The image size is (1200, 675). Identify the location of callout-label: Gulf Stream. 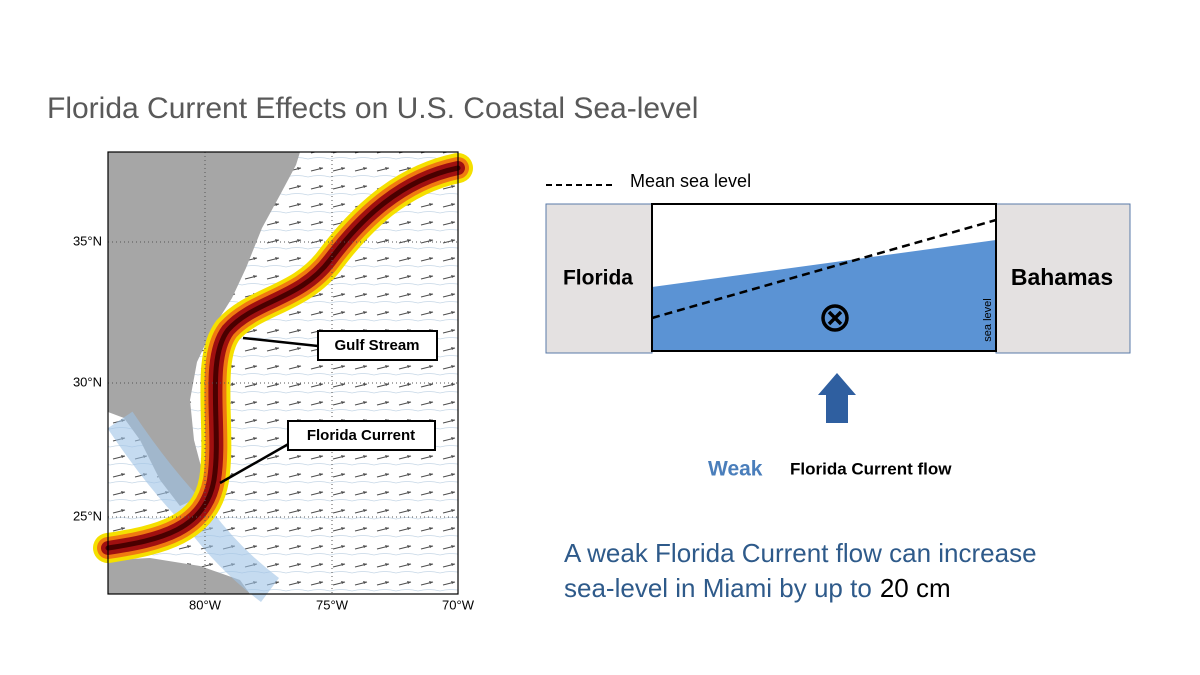
(376, 345).